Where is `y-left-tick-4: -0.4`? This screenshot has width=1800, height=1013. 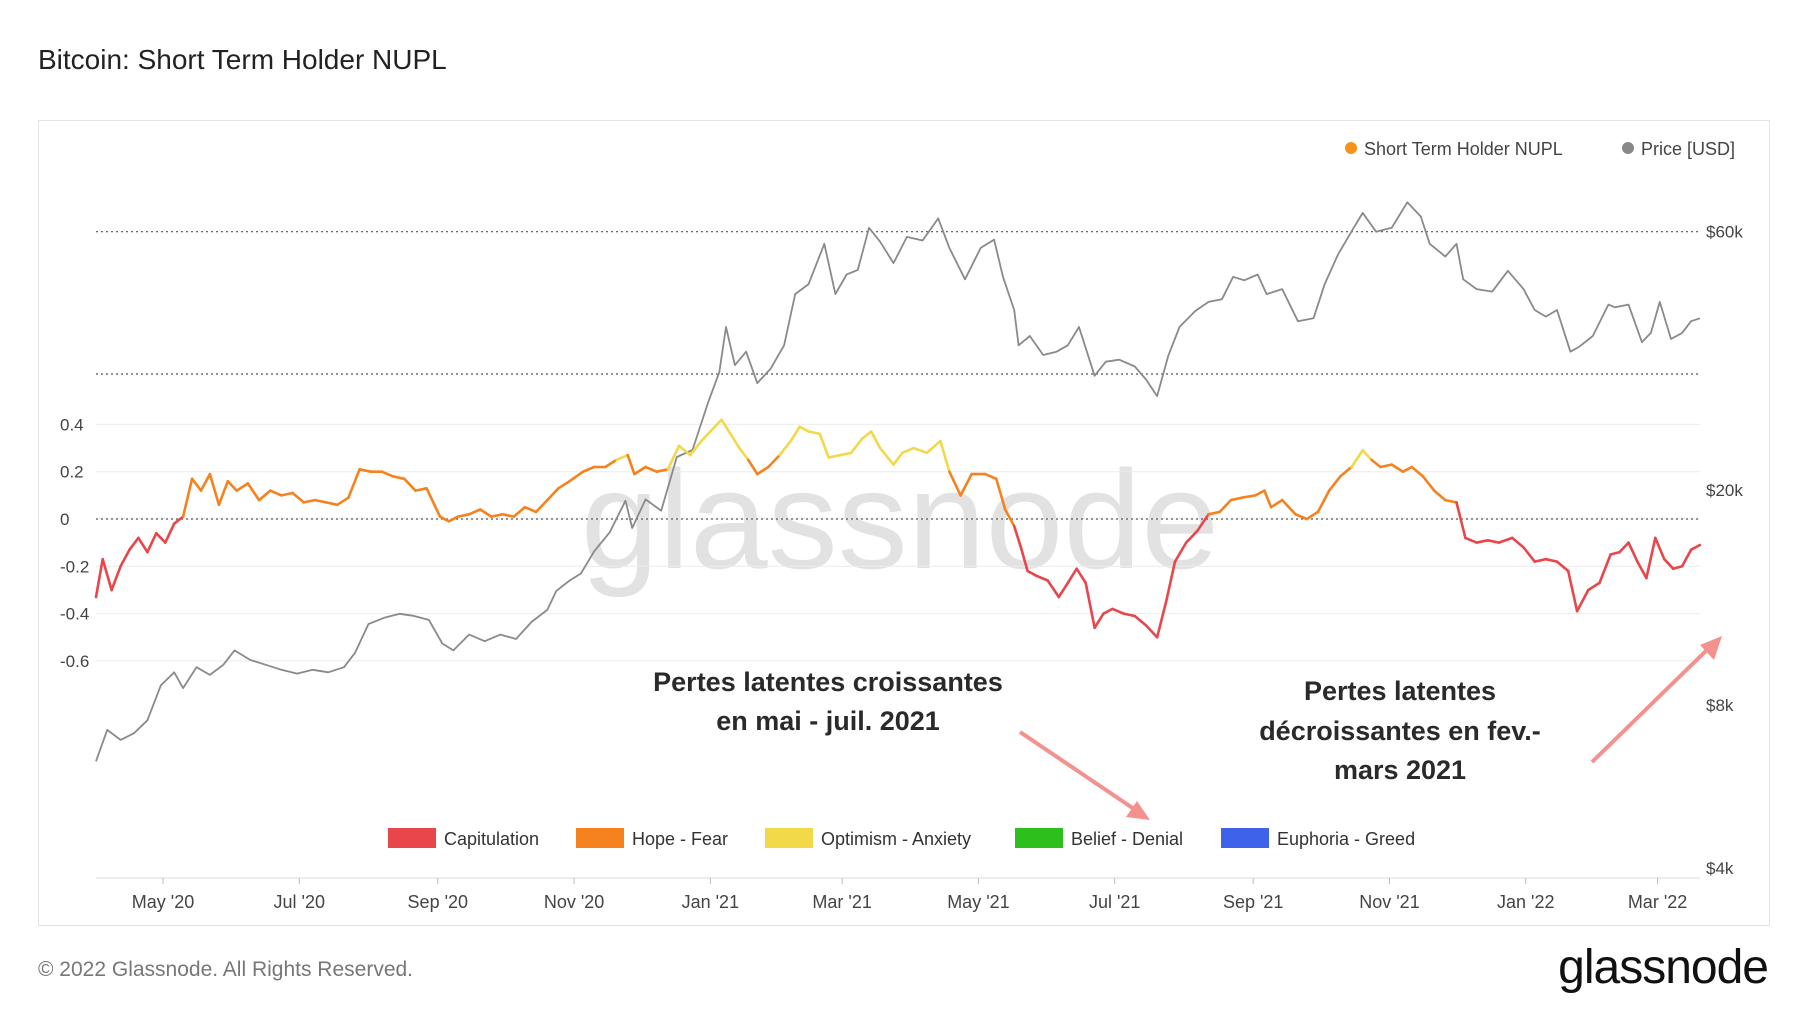 y-left-tick-4: -0.4 is located at coordinates (74, 614).